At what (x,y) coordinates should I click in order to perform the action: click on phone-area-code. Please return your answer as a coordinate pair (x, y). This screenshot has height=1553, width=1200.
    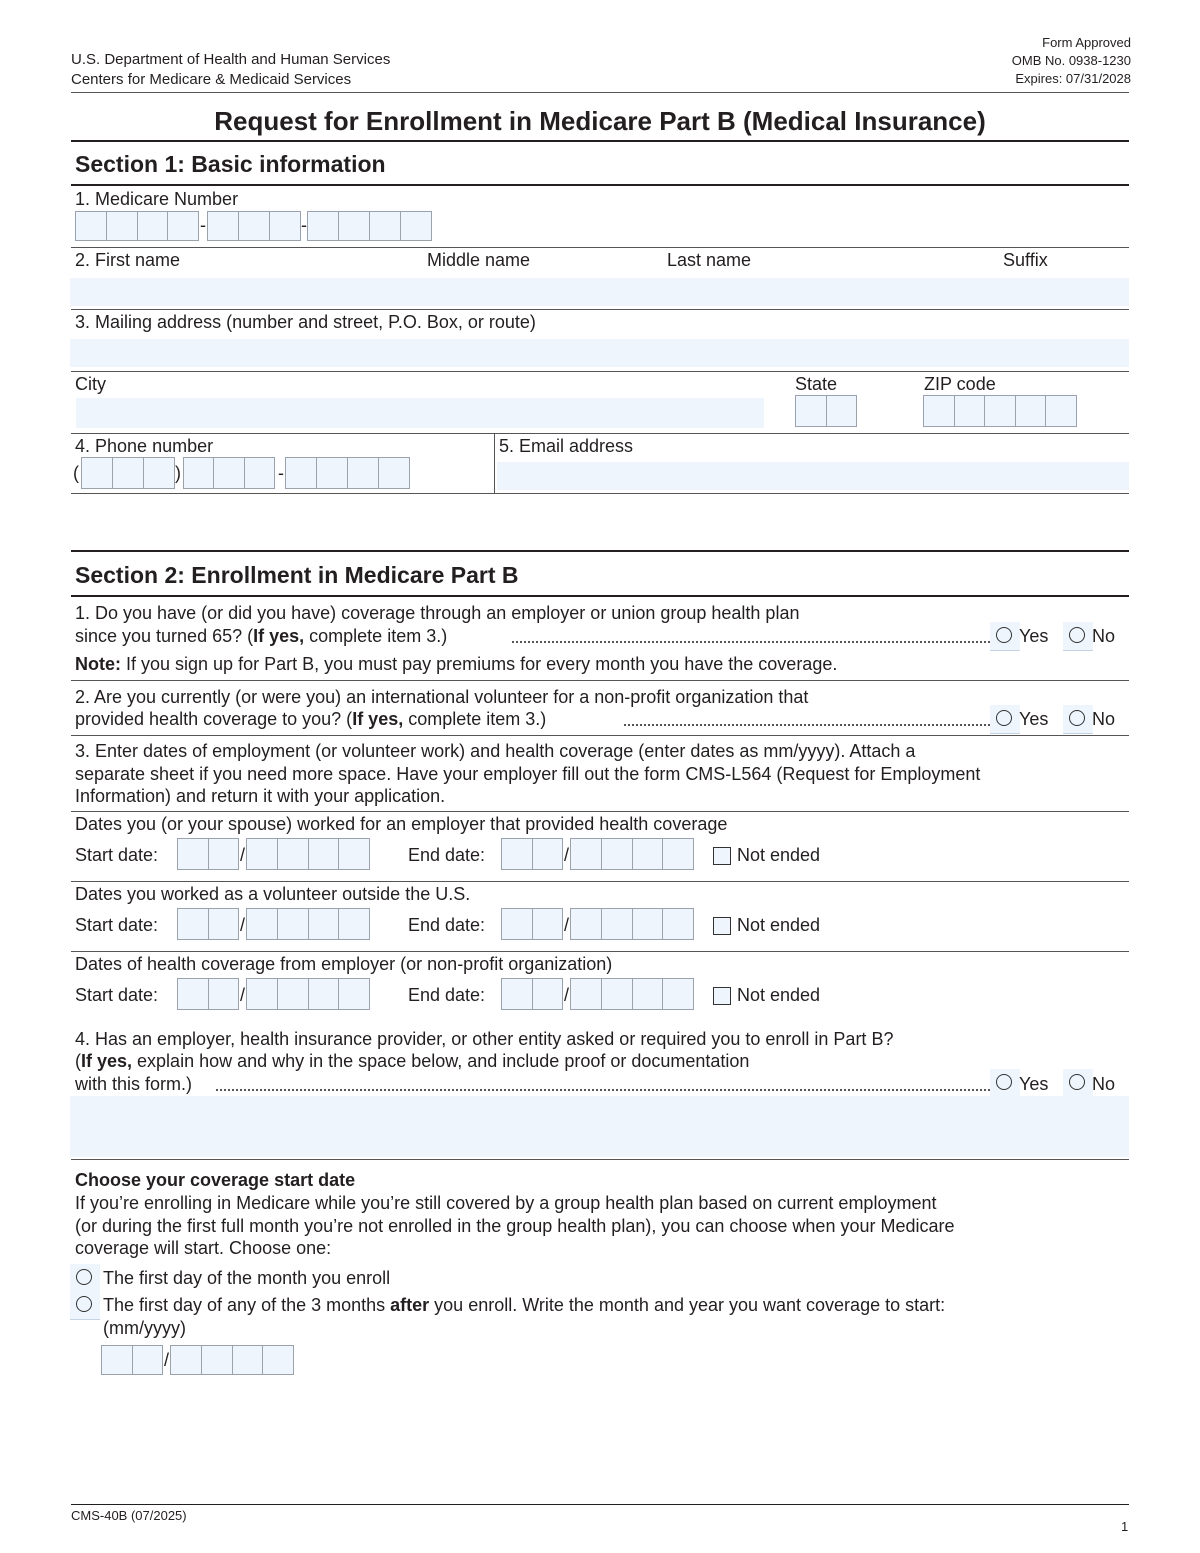
    Looking at the image, I should click on (128, 473).